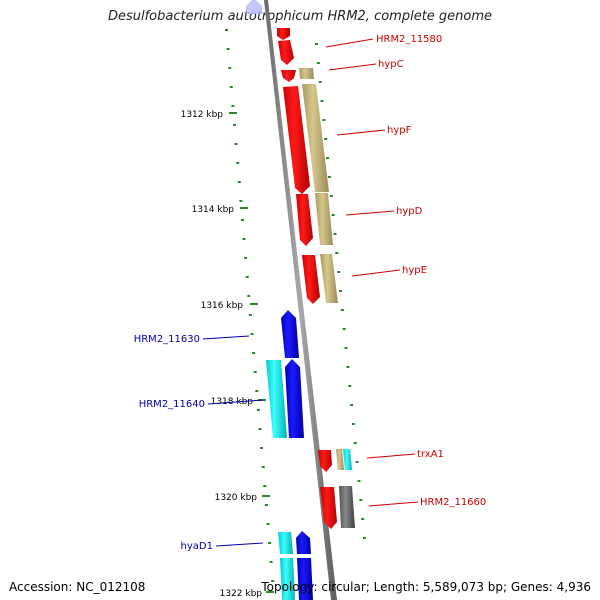 Image resolution: width=600 pixels, height=600 pixels. Describe the element at coordinates (77, 587) in the screenshot. I see `accession-text: Accession: NC_012108` at that location.